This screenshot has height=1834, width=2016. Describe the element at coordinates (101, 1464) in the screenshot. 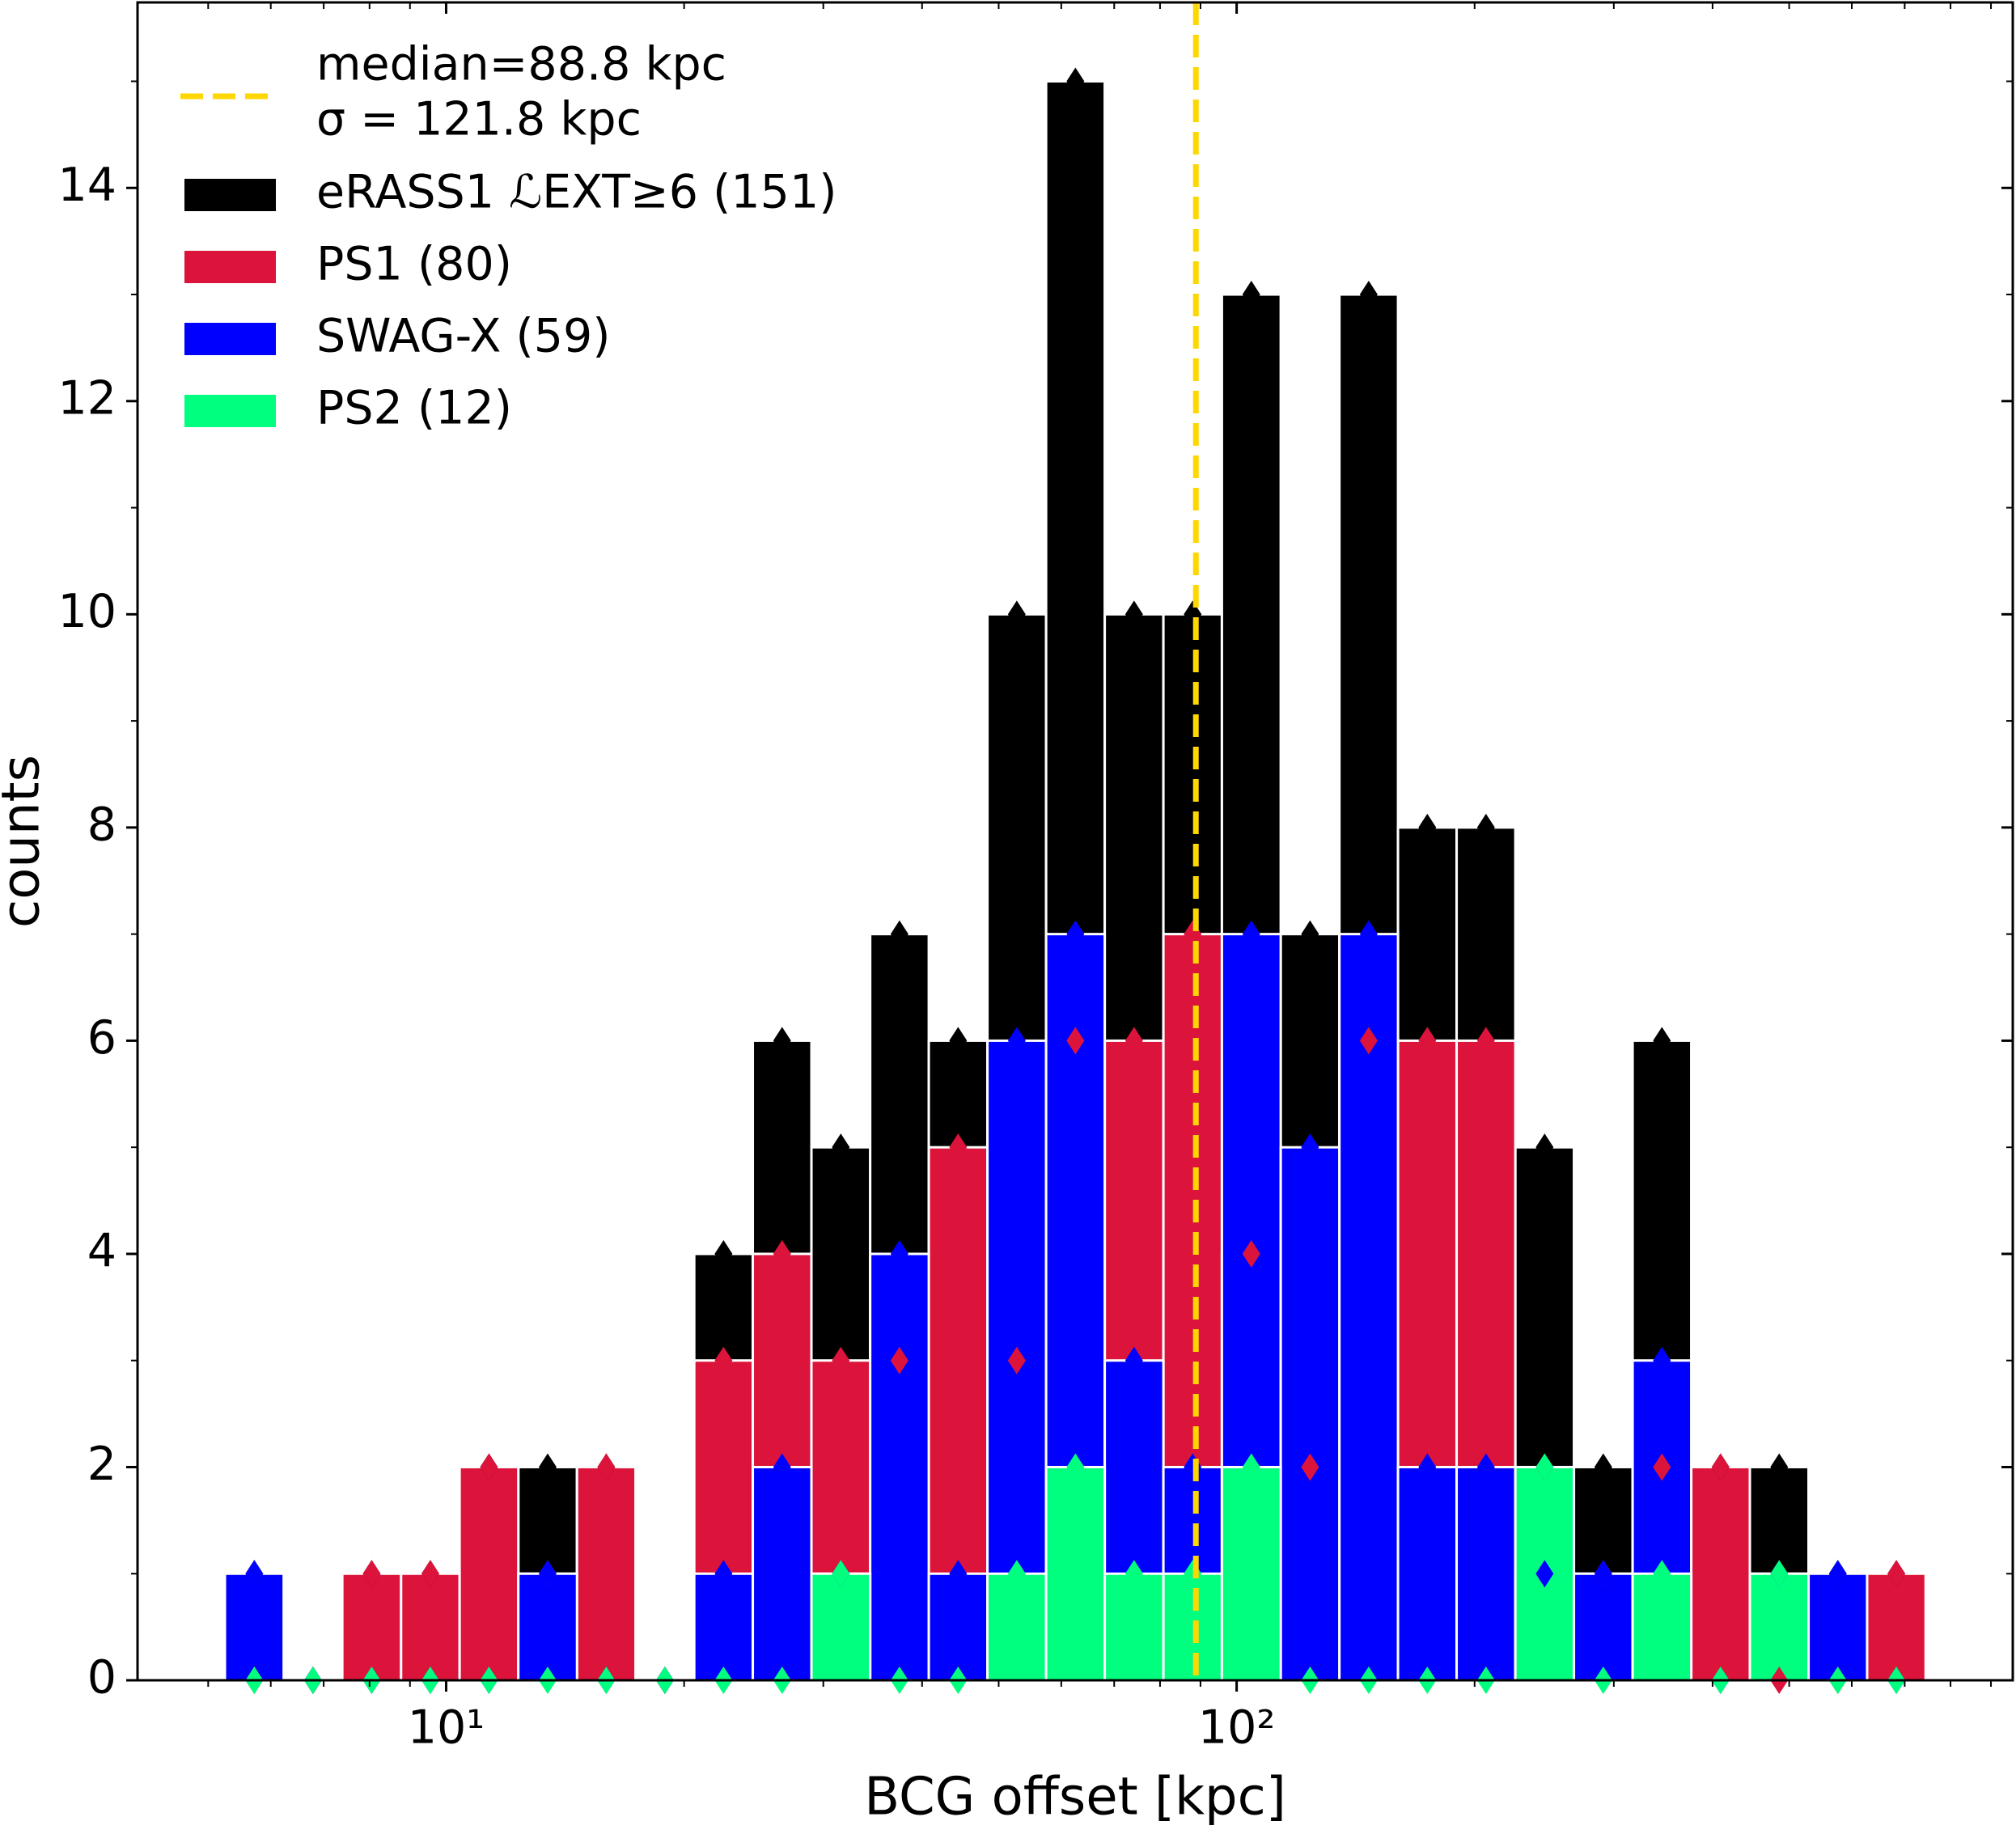

I see `y-tick-label: 2` at that location.